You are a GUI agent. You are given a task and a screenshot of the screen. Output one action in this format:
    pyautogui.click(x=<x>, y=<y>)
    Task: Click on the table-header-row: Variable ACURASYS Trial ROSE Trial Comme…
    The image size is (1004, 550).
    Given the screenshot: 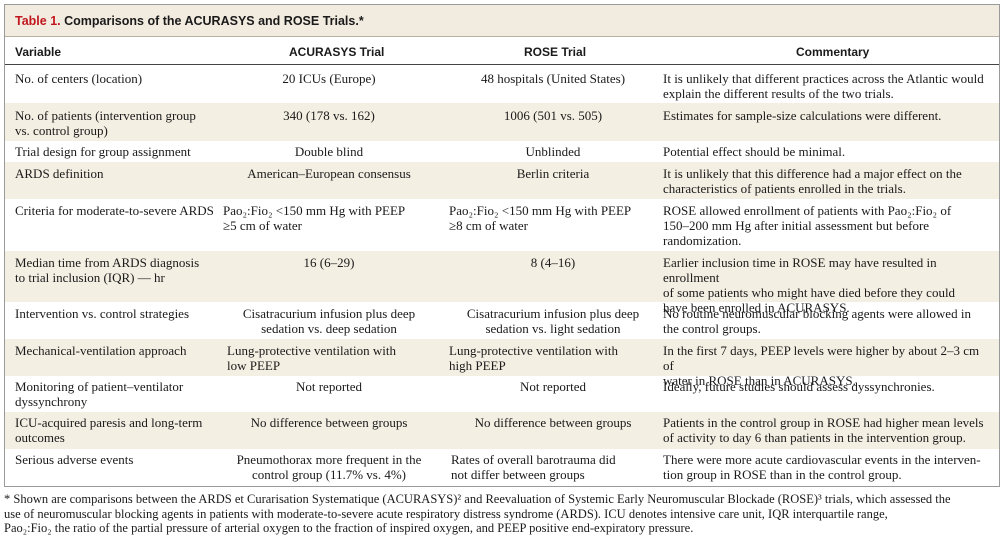 What is the action you would take?
    pyautogui.click(x=502, y=51)
    